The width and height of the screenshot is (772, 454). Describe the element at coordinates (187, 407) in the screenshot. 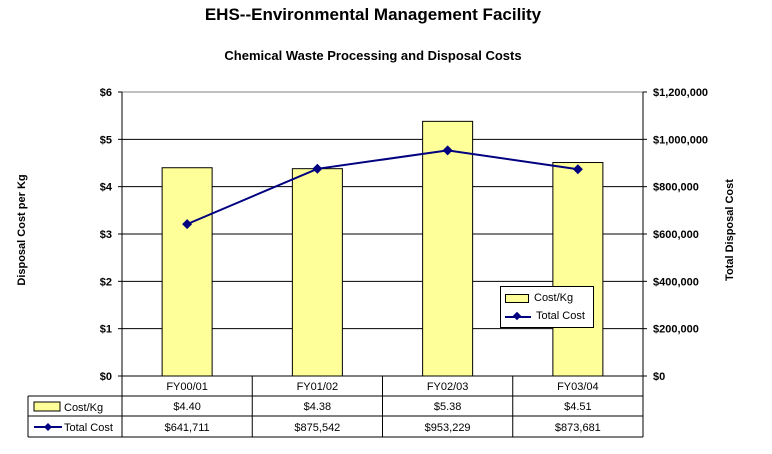

I see `table-cell-cost-kg: $4.40` at that location.